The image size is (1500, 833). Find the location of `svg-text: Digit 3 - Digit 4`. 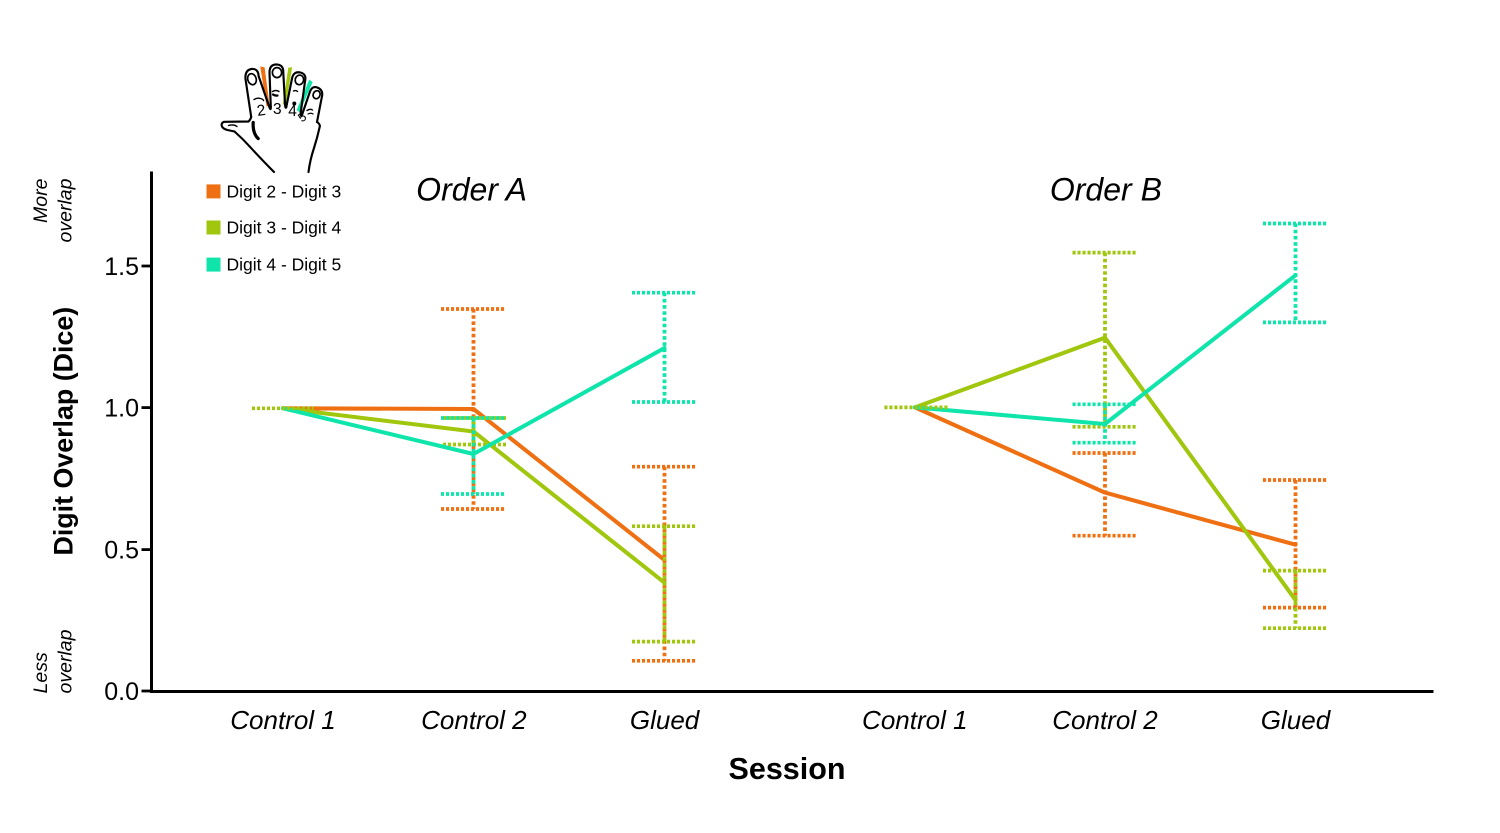

svg-text: Digit 3 - Digit 4 is located at coordinates (284, 227).